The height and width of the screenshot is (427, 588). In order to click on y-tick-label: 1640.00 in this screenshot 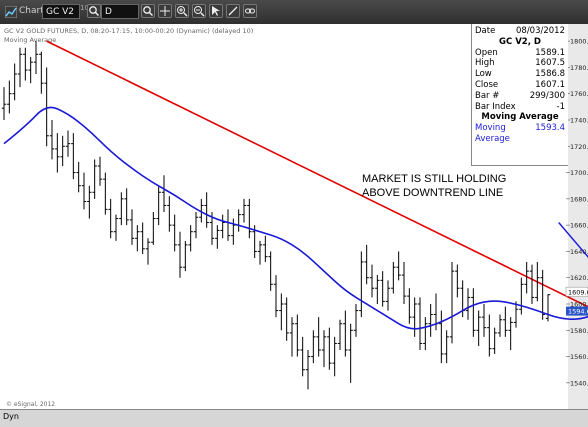, I will do `click(579, 252)`.